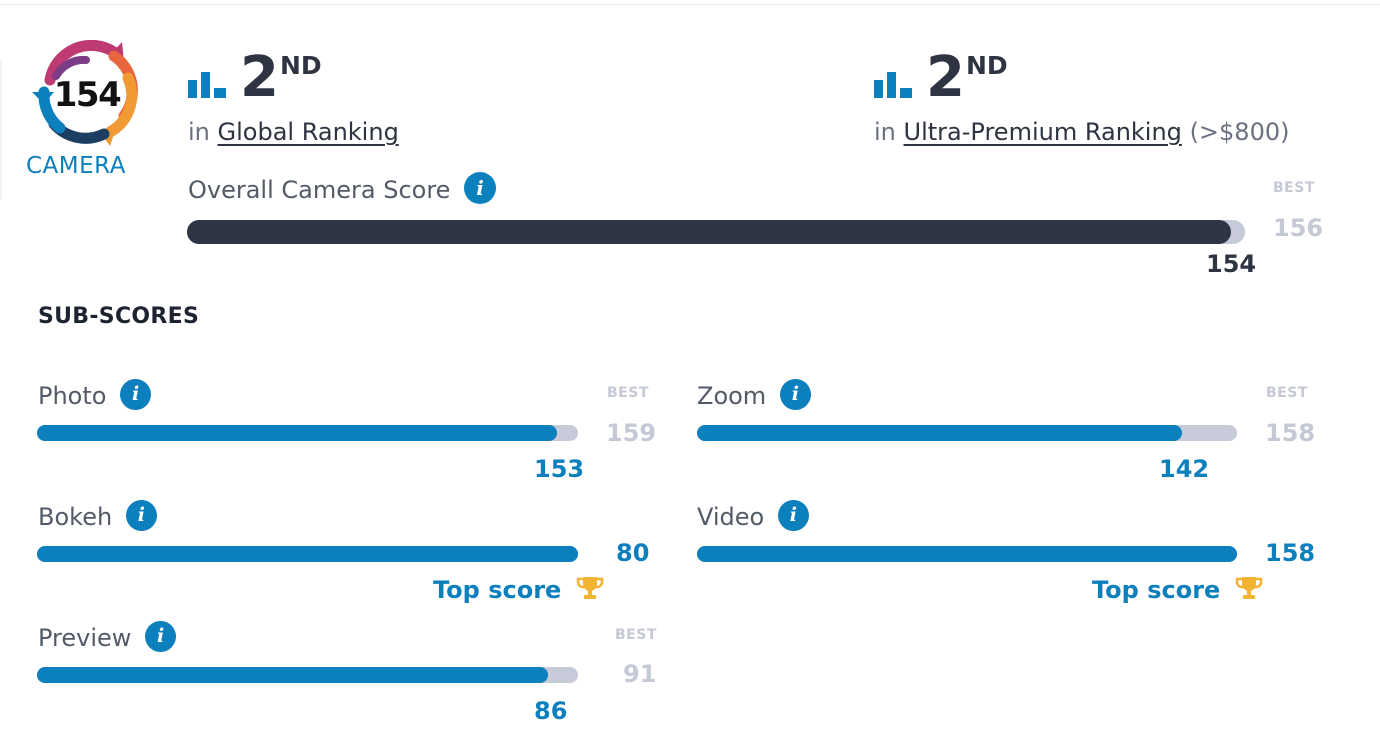  I want to click on photo-score-fill, so click(297, 433).